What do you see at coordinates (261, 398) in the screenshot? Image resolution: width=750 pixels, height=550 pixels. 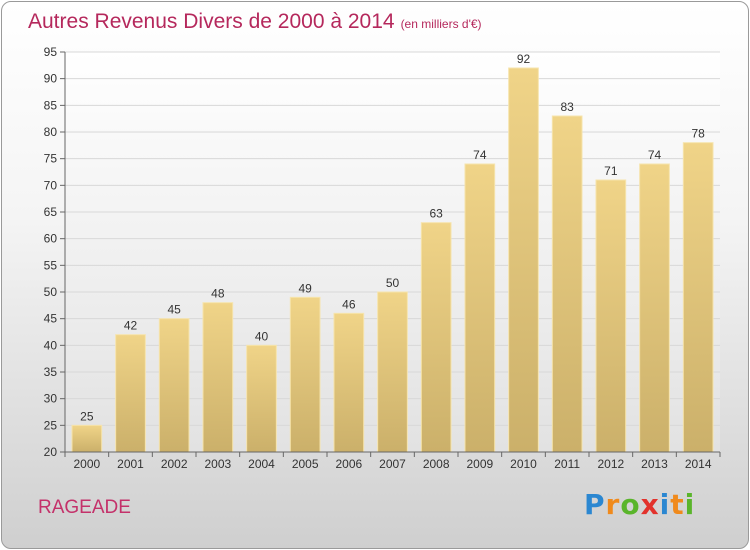 I see `bar-2004` at bounding box center [261, 398].